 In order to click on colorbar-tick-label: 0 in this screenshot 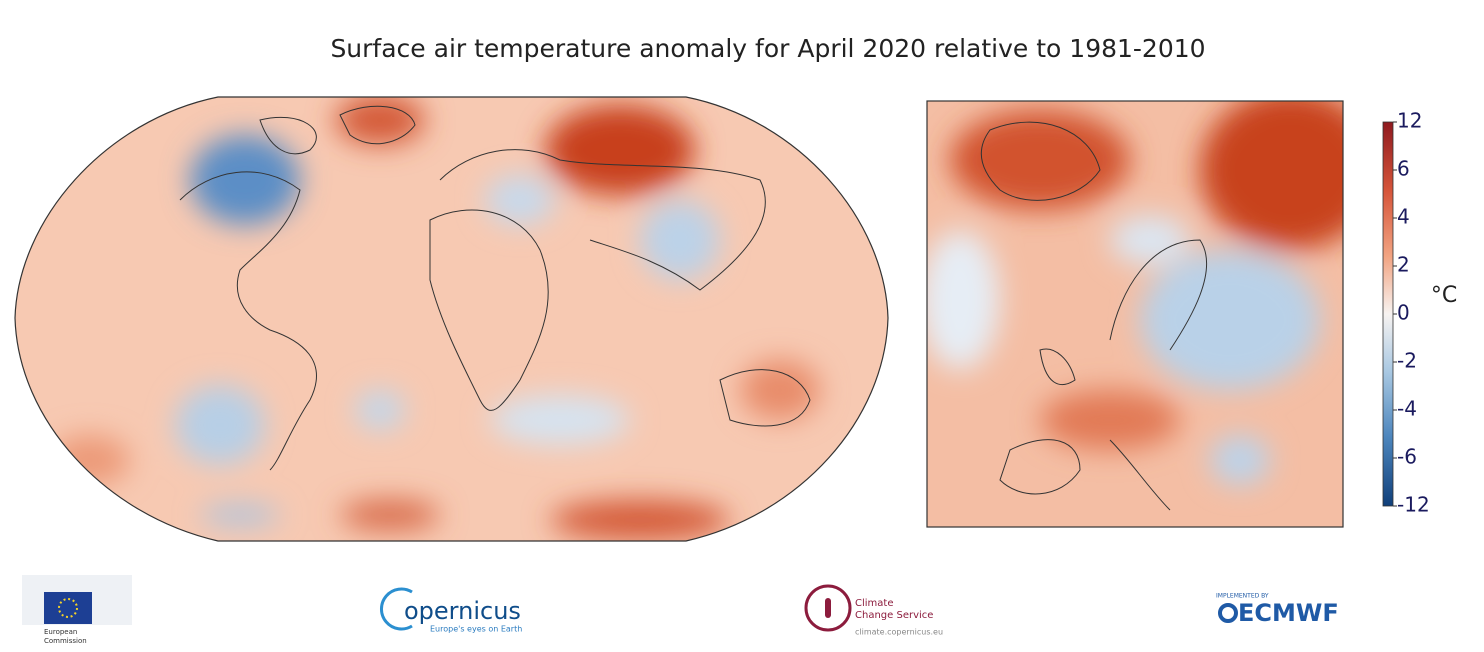, I will do `click(1403, 313)`.